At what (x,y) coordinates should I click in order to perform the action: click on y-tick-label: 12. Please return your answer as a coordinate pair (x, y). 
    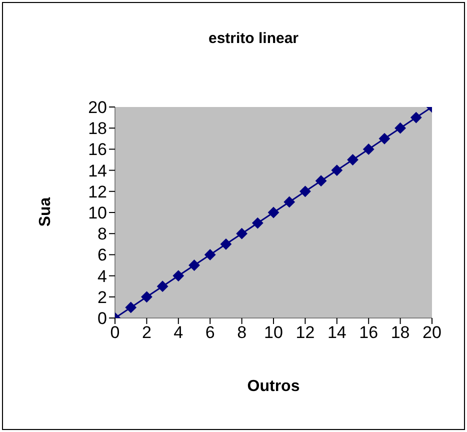
    Looking at the image, I should click on (97, 192).